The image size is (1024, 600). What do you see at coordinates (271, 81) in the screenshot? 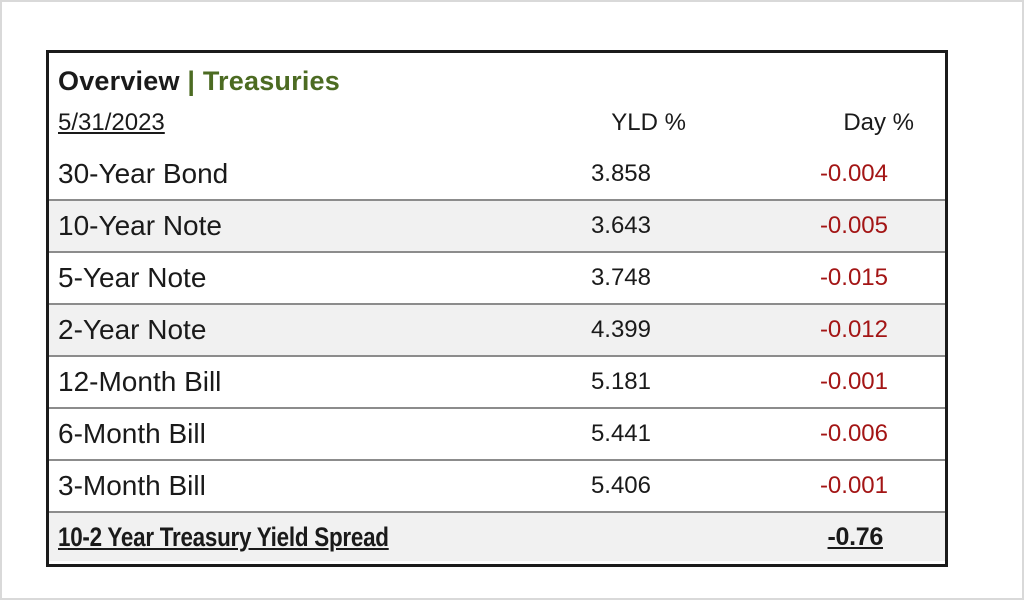
I see `panel-title-secondary: Treasuries` at bounding box center [271, 81].